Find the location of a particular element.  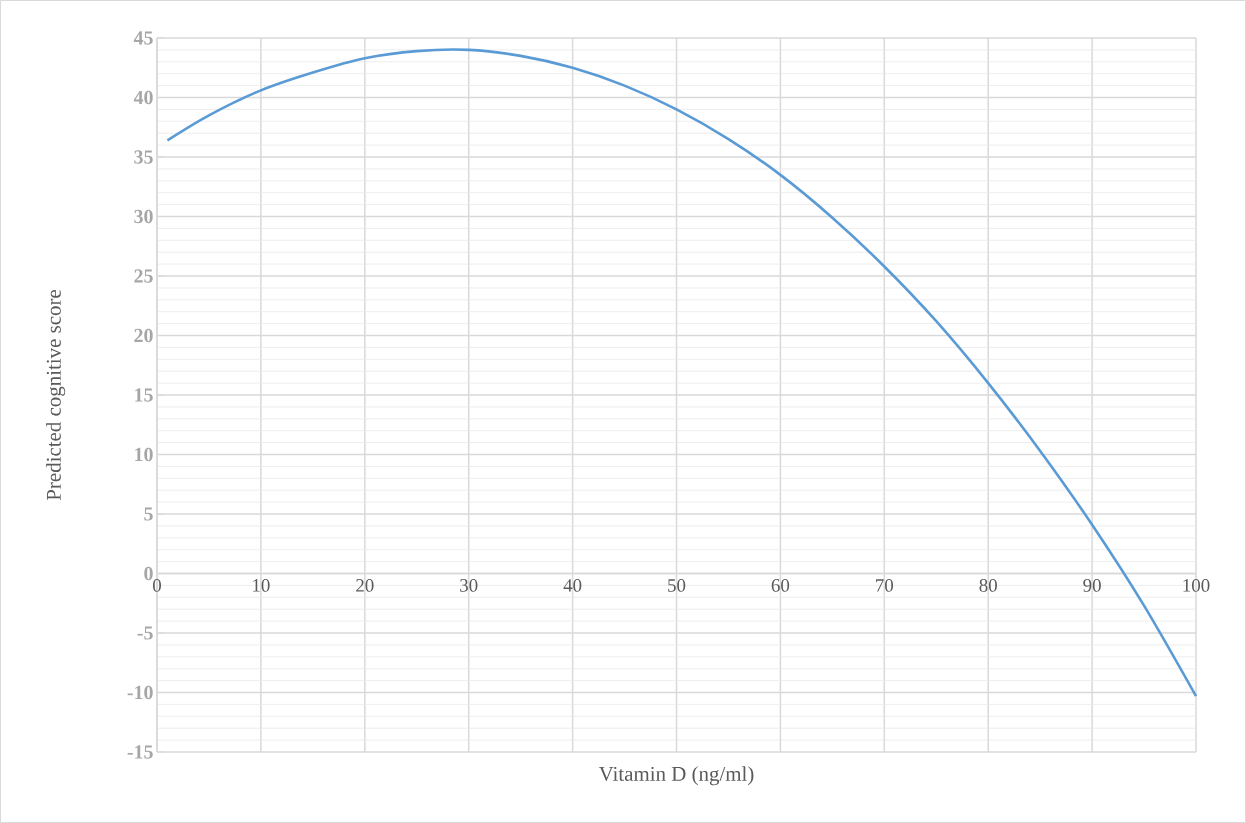

x-tick-label: 90 is located at coordinates (1092, 585).